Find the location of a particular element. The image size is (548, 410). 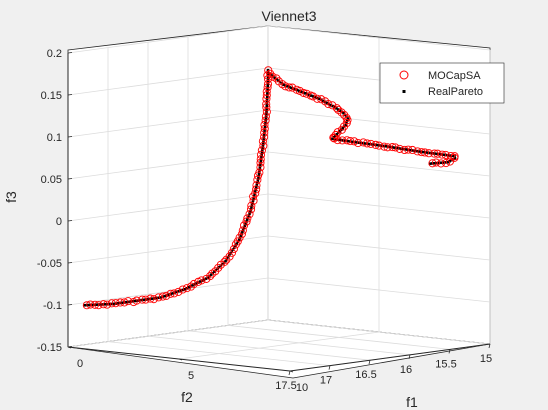

f1-tick-label: 5 is located at coordinates (191, 376).